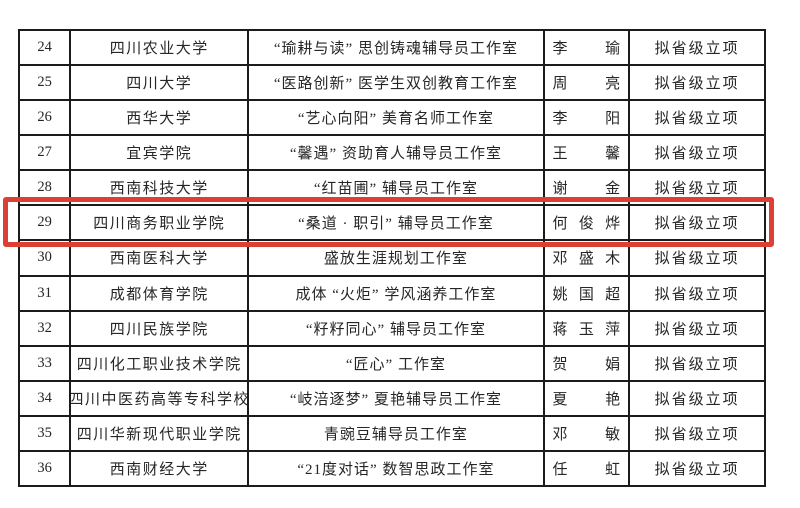 Image resolution: width=800 pixels, height=508 pixels. I want to click on leader-name-char: 虹, so click(613, 469).